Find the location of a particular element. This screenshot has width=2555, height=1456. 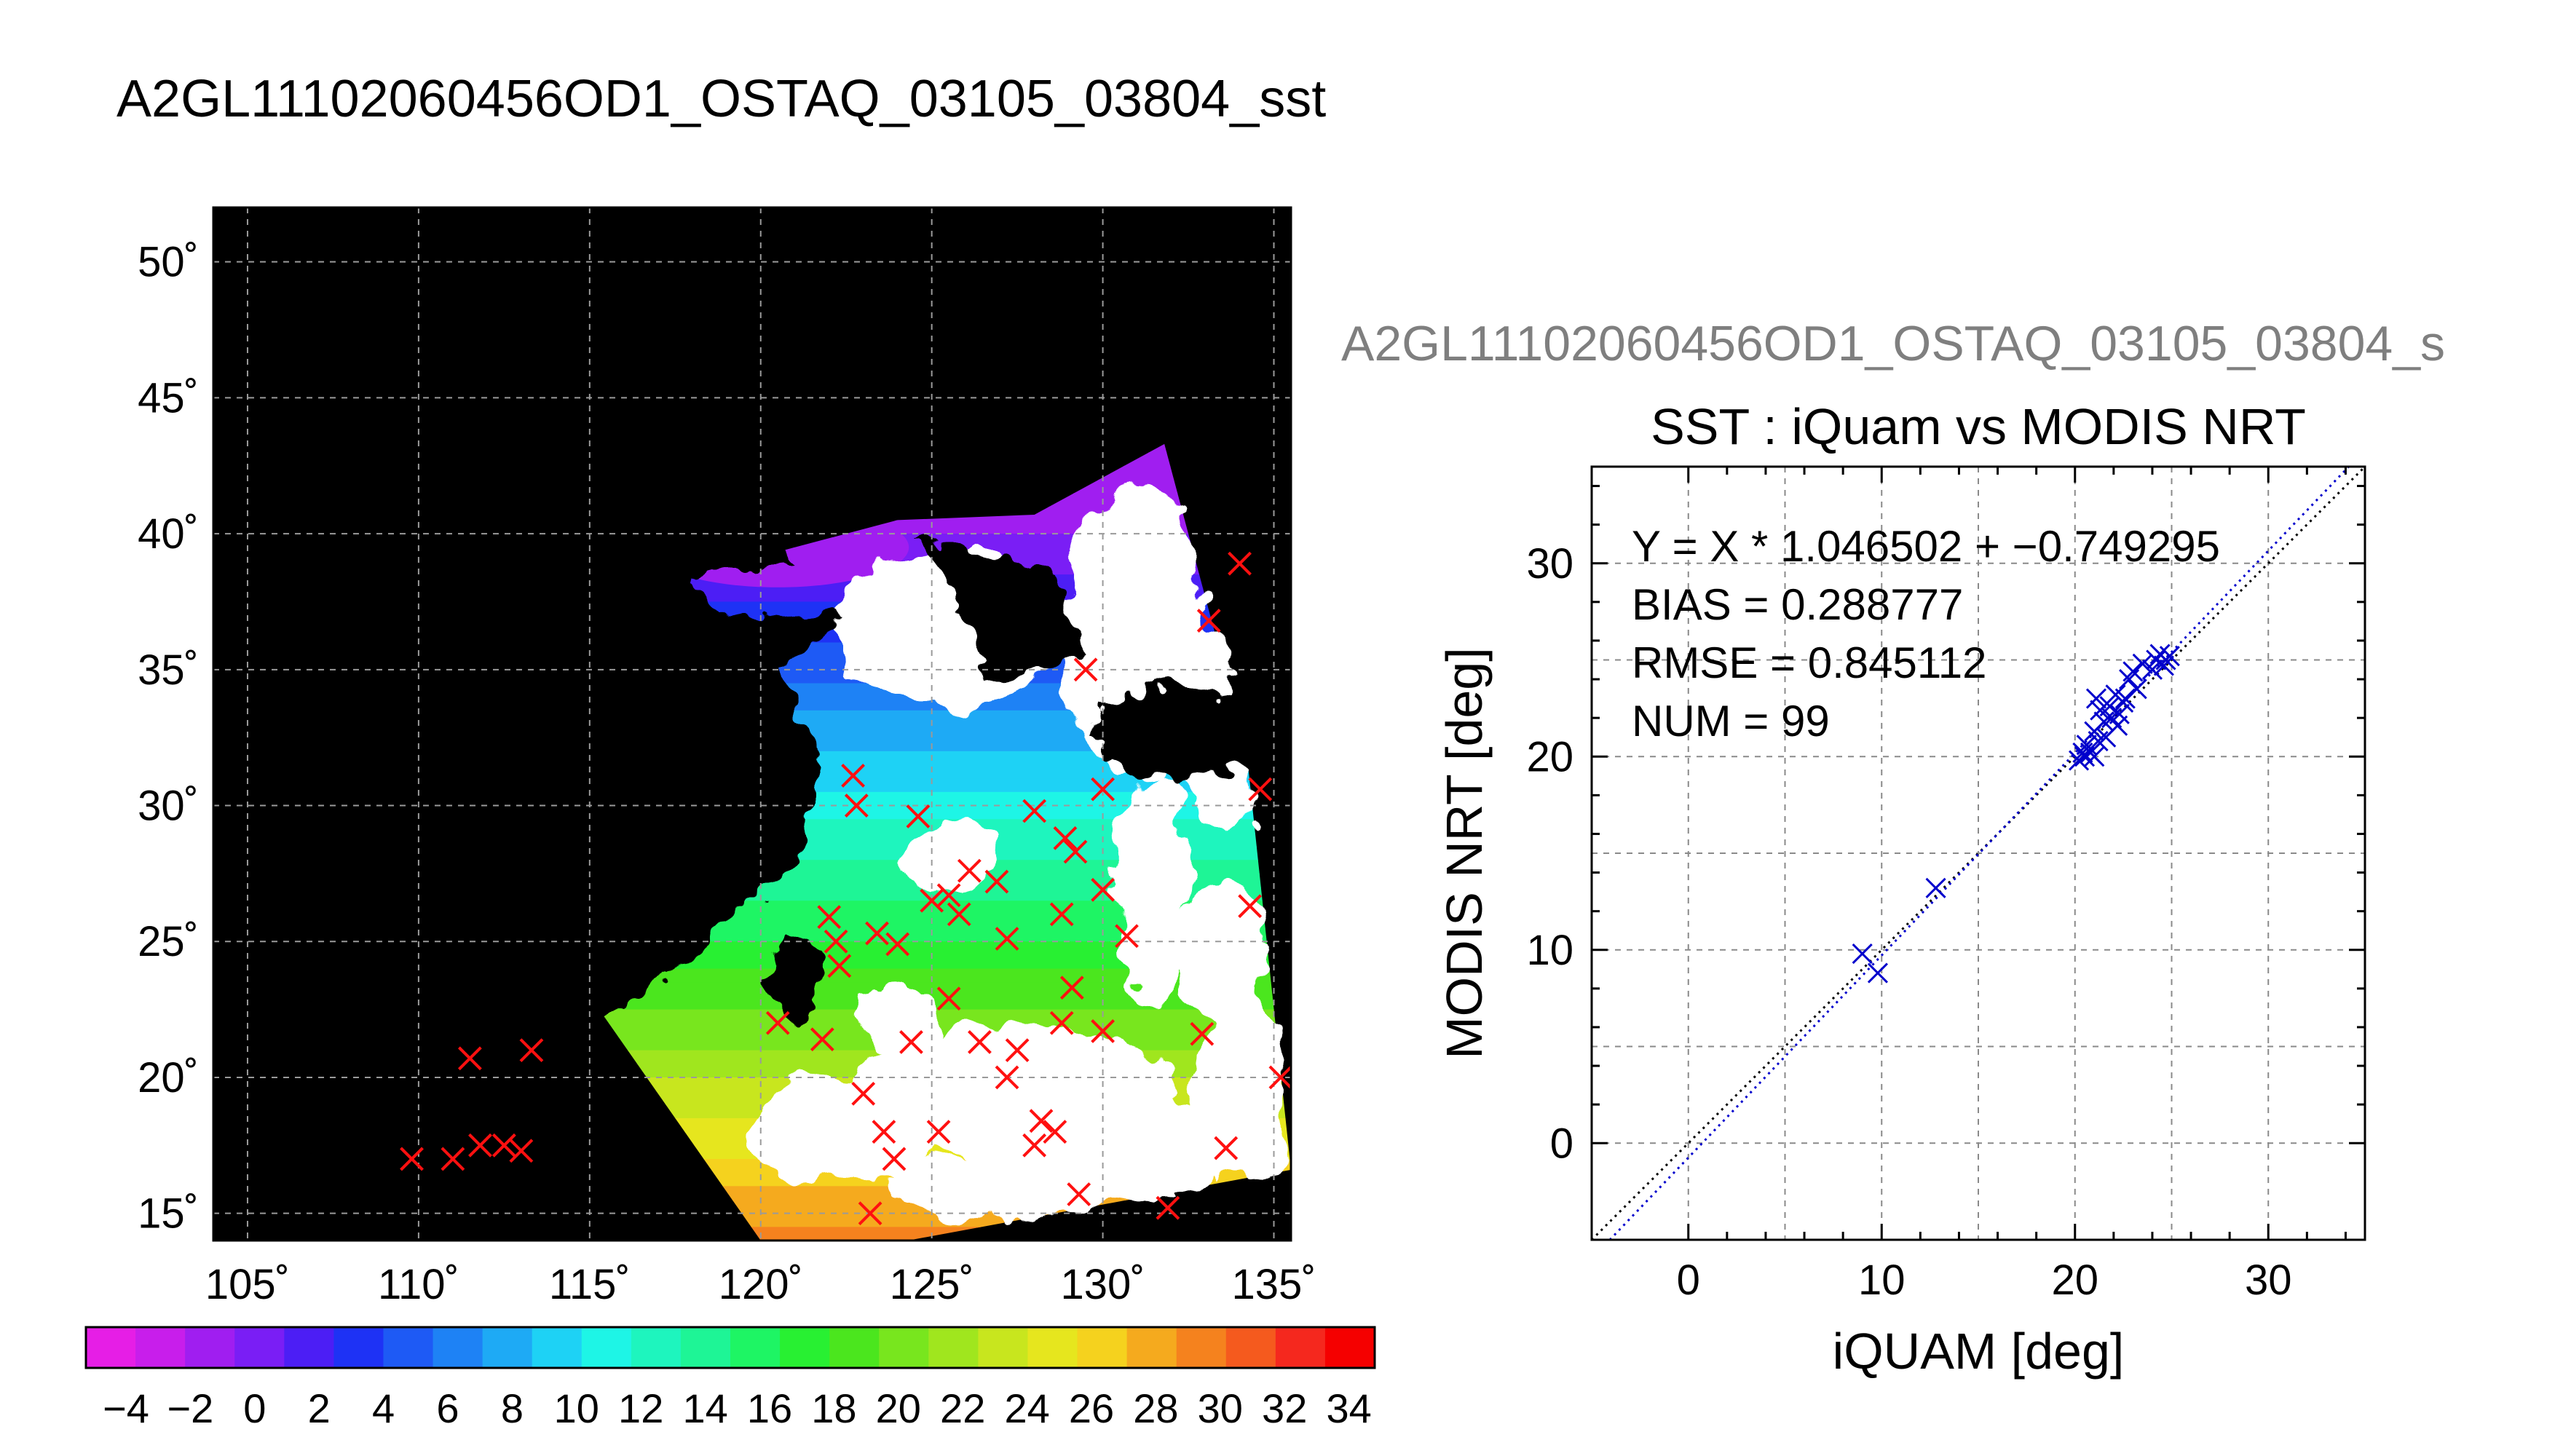

colorbar-tick-label: 20 is located at coordinates (898, 1408).